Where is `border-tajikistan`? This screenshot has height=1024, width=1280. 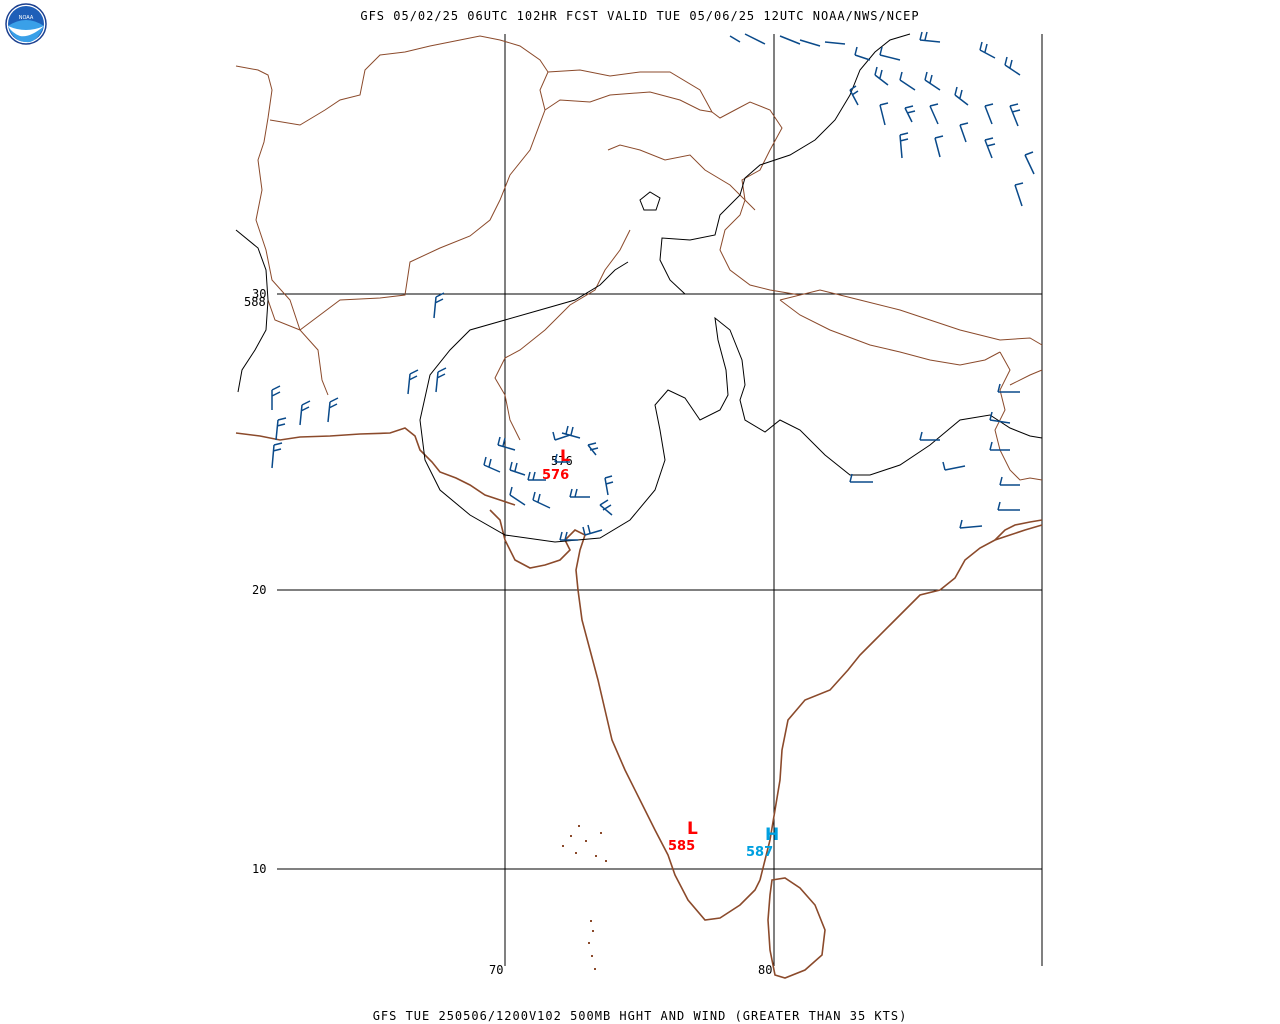
border-tajikistan is located at coordinates (628, 102).